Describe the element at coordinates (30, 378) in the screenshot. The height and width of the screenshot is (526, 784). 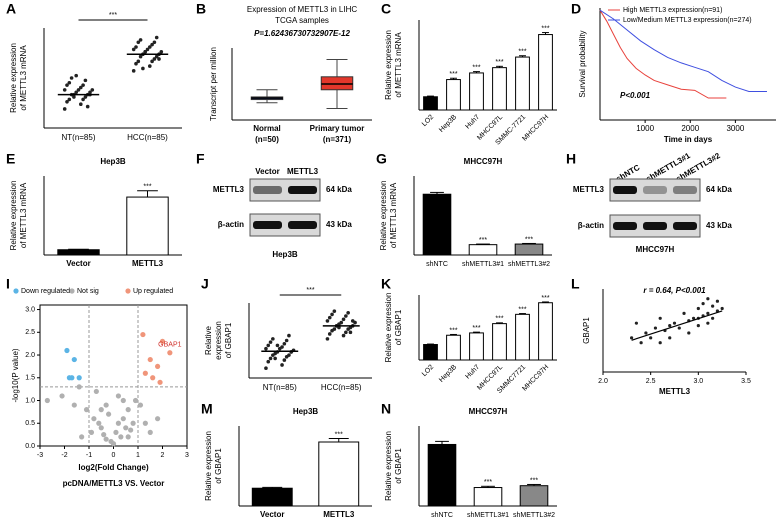
I see `y-tick-label: 1.5` at that location.